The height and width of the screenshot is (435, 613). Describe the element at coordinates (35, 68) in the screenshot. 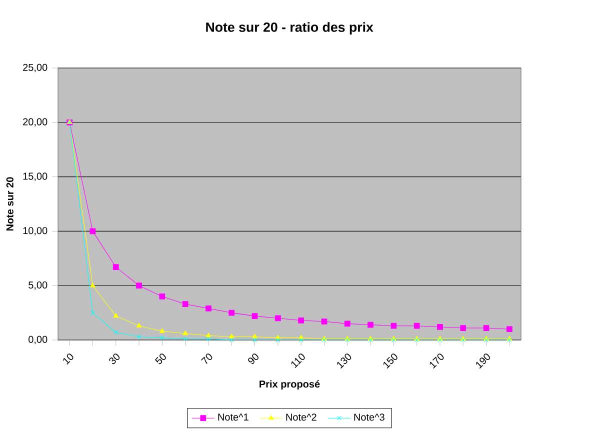

I see `y-tick-label: 25,00` at that location.